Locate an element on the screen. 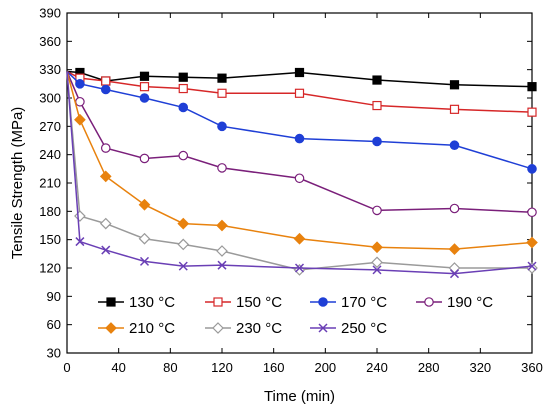 The image size is (550, 415). legend-entry: 150 °C is located at coordinates (243, 302).